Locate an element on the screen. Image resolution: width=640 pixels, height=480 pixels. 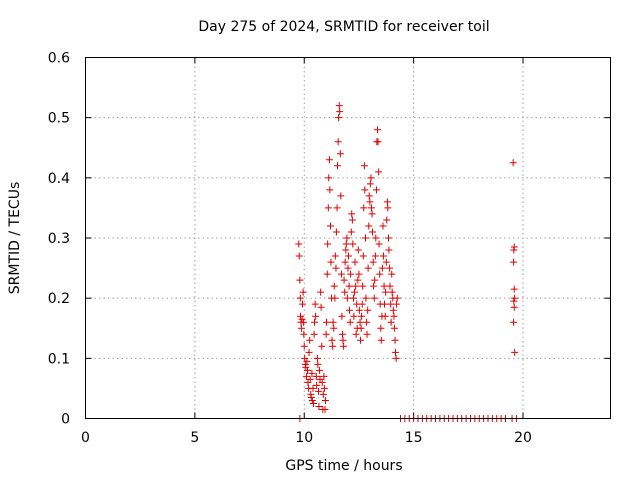
y-tick-label: 0 is located at coordinates (65, 420).